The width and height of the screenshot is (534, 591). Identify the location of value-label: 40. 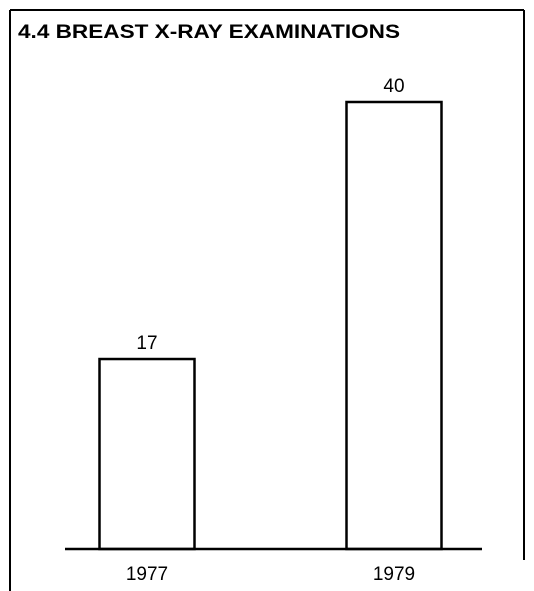
(393, 86).